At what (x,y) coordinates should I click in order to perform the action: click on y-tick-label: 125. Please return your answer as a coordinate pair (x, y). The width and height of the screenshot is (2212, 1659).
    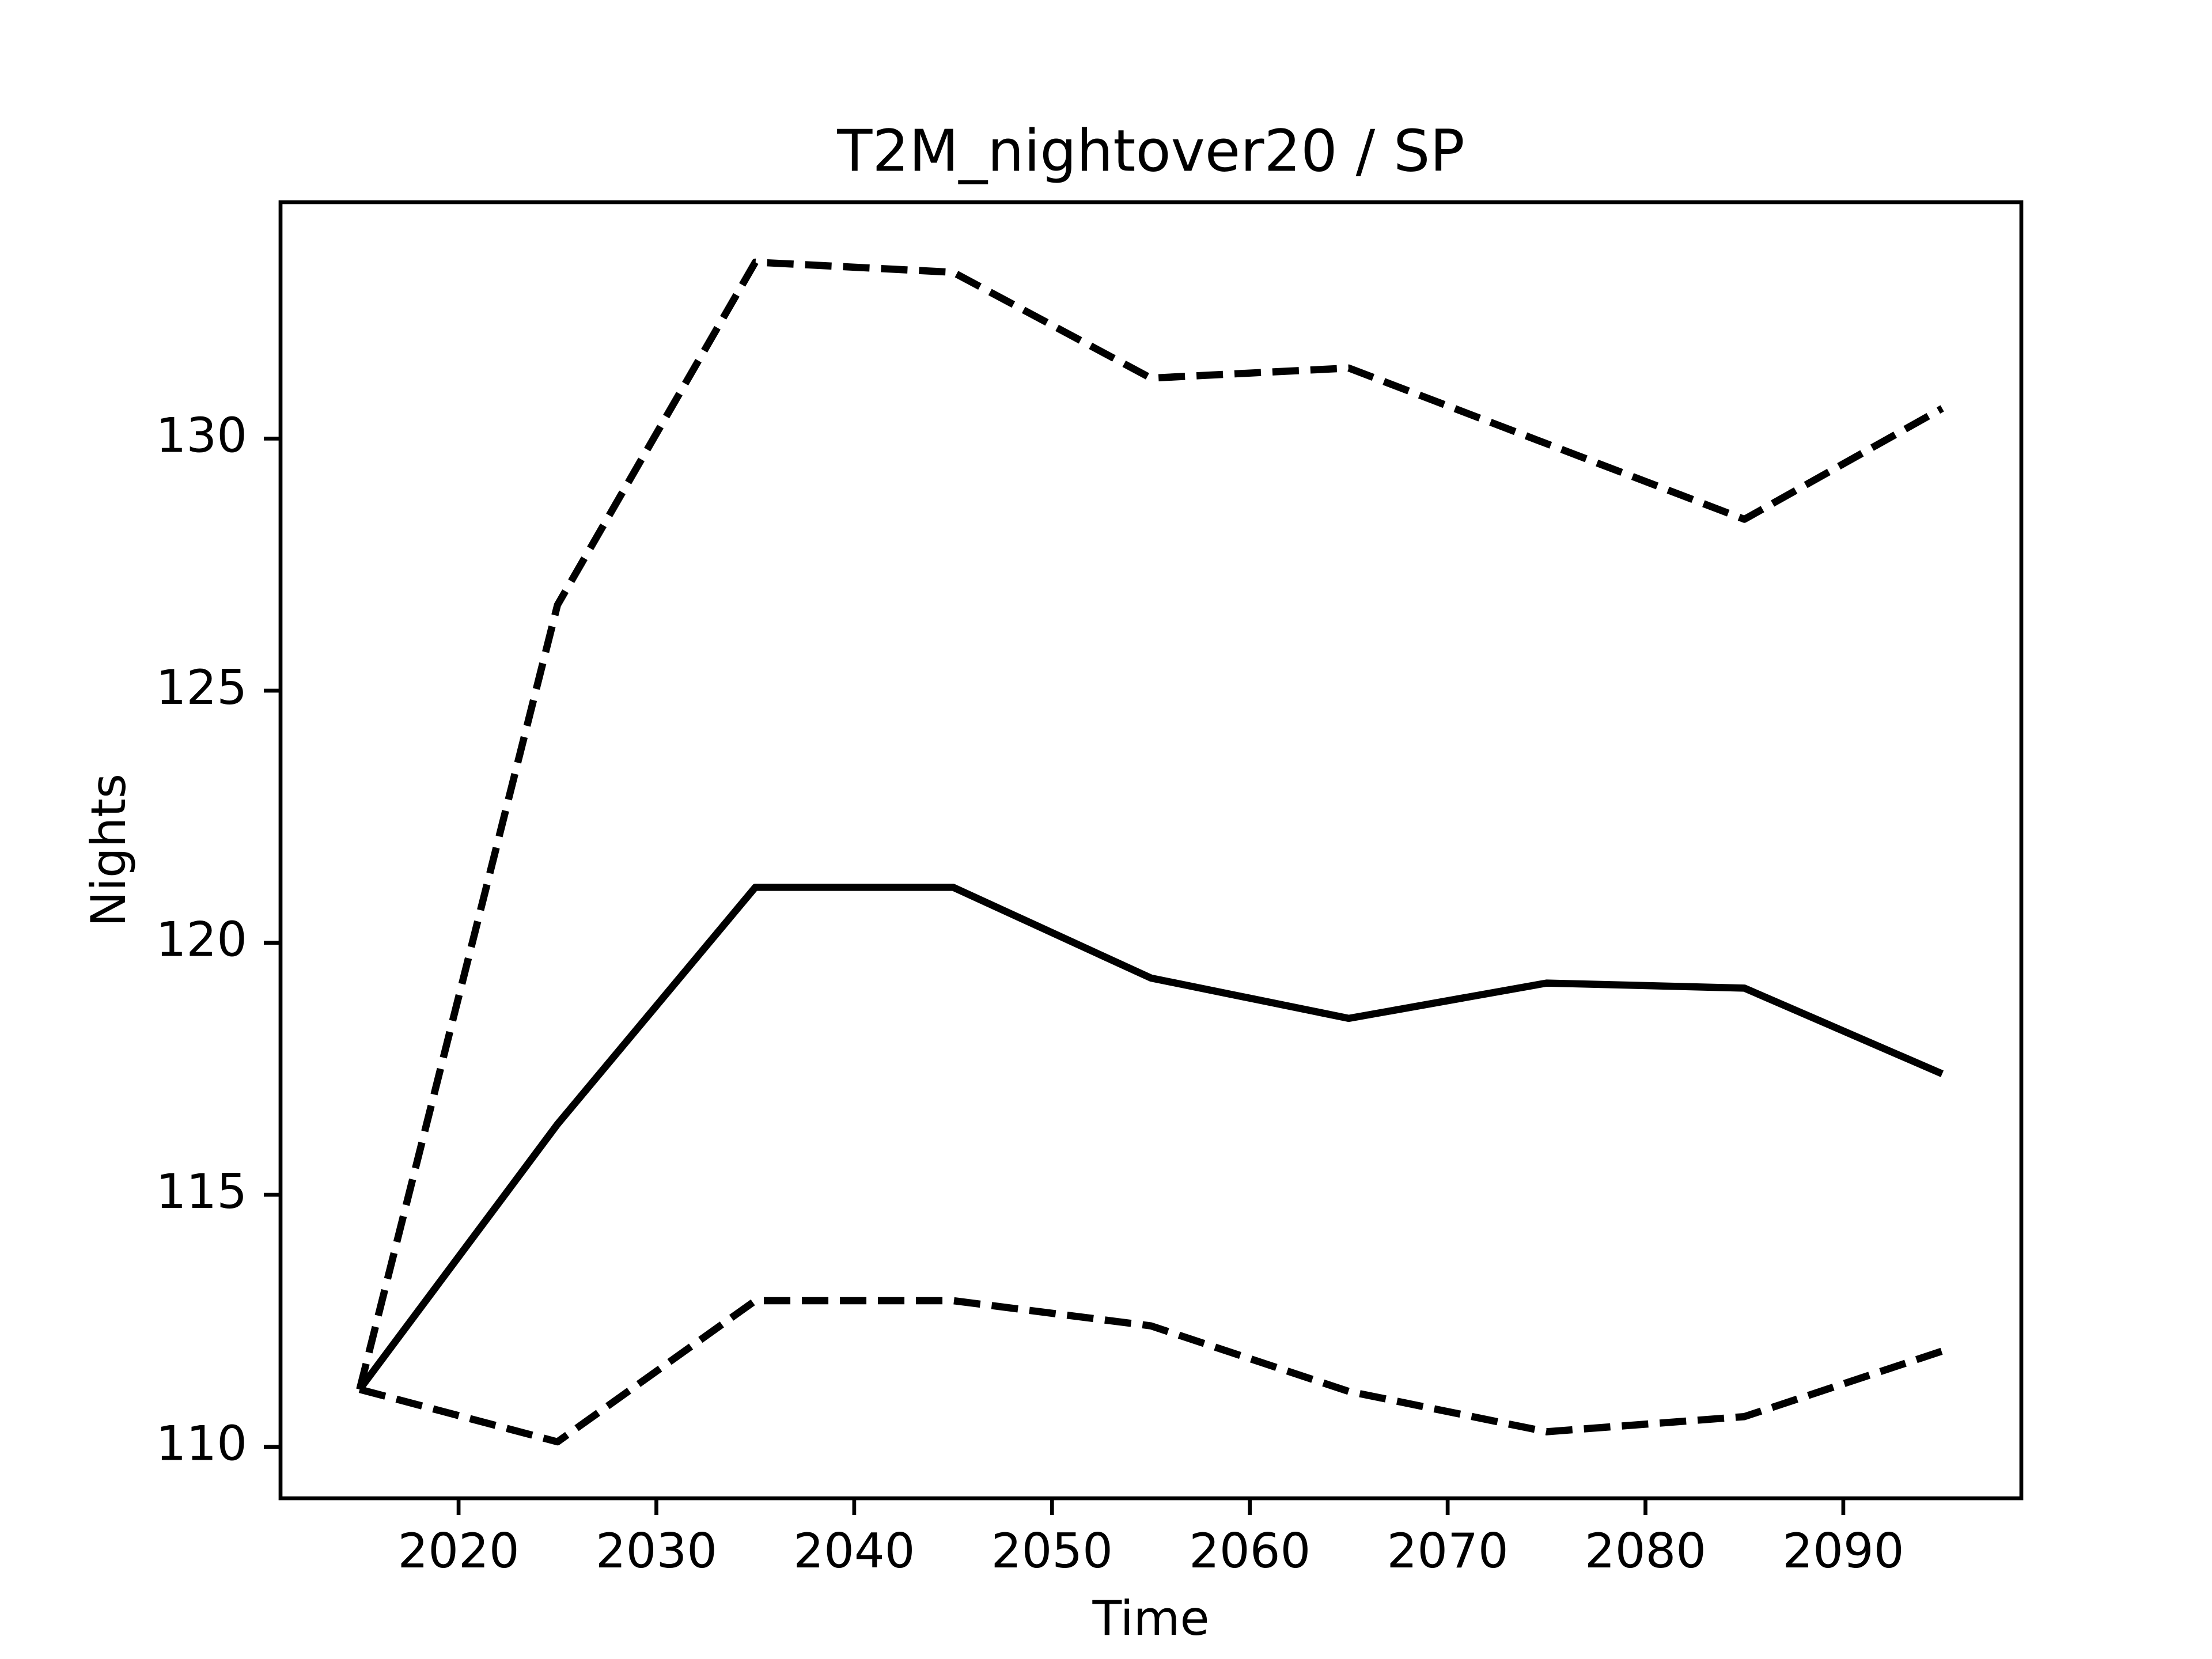
    Looking at the image, I should click on (201, 687).